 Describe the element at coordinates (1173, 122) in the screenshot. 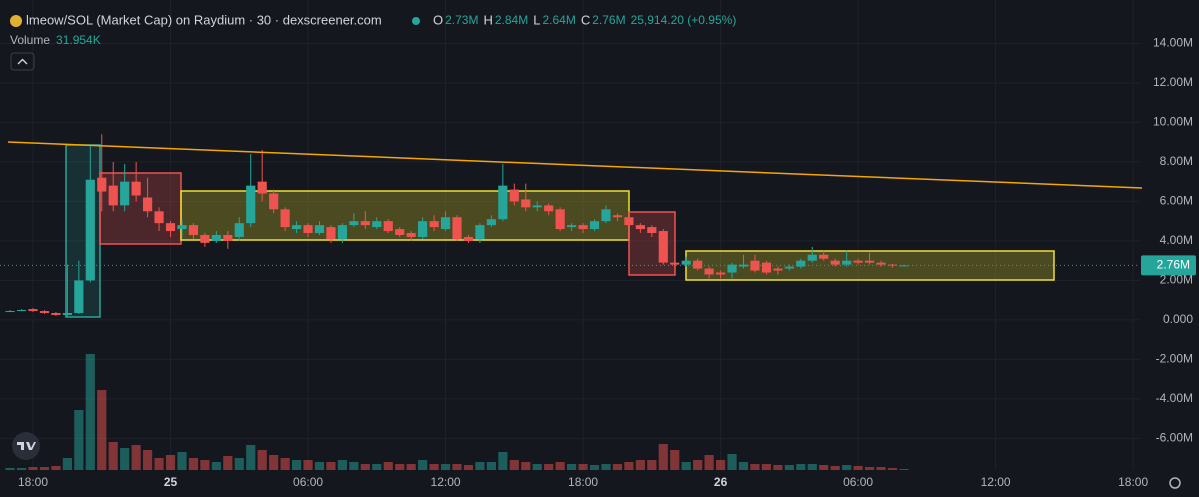

I see `y-tick-label: 10.00M` at that location.